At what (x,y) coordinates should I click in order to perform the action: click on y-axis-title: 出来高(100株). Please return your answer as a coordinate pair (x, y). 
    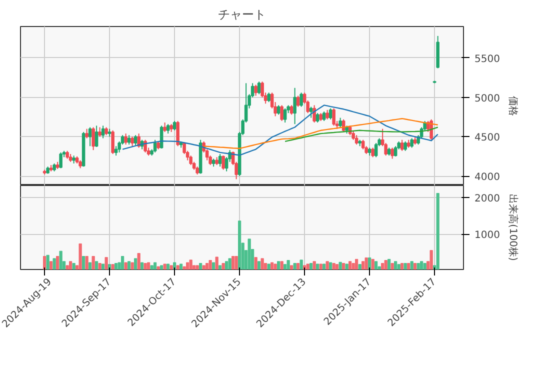
    Looking at the image, I should click on (512, 228).